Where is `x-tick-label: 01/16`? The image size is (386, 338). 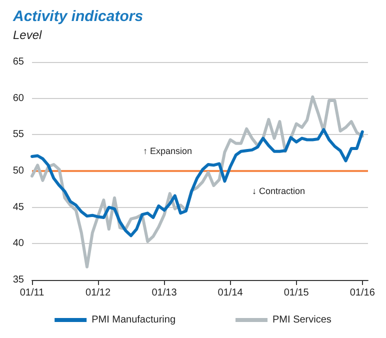 x-tick-label: 01/16 is located at coordinates (363, 293).